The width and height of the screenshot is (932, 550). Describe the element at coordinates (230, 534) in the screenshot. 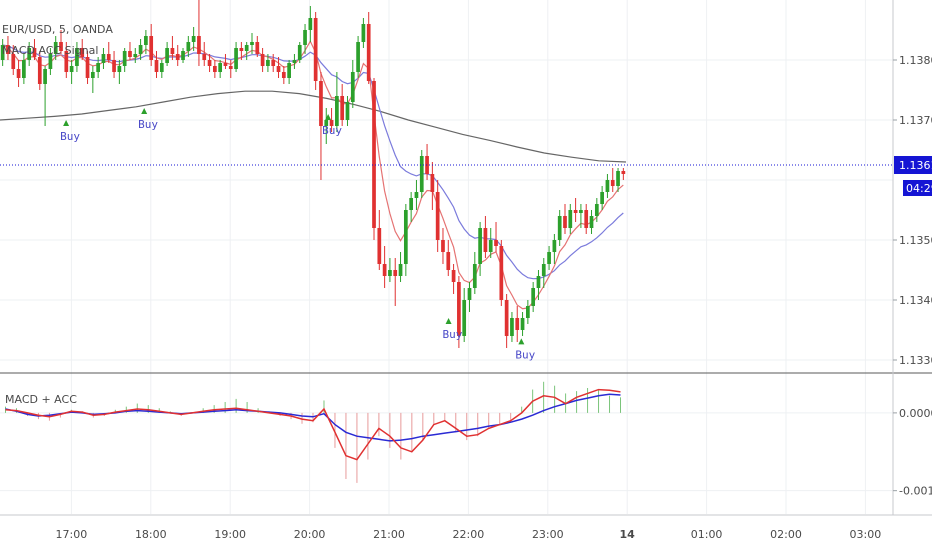

I see `time-tick-label: 19:00` at that location.